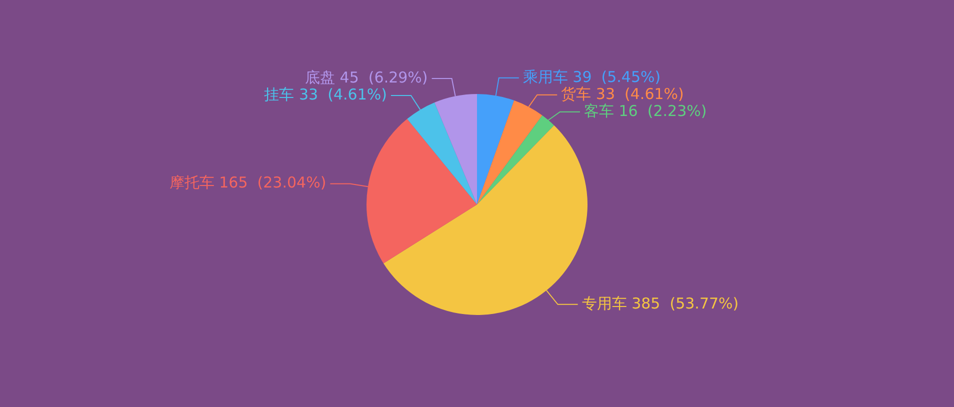 The width and height of the screenshot is (954, 407). What do you see at coordinates (247, 183) in the screenshot?
I see `slice-label: 摩托车 165 (23.04%)` at bounding box center [247, 183].